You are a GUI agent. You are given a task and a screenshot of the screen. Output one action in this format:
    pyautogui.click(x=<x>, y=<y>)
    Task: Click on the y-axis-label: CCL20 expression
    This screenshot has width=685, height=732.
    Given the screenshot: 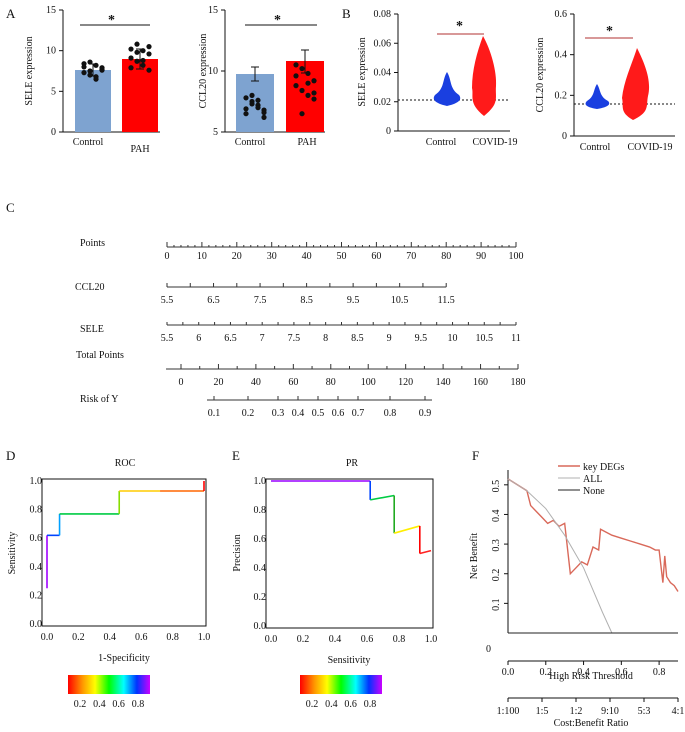 What is the action you would take?
    pyautogui.click(x=540, y=75)
    